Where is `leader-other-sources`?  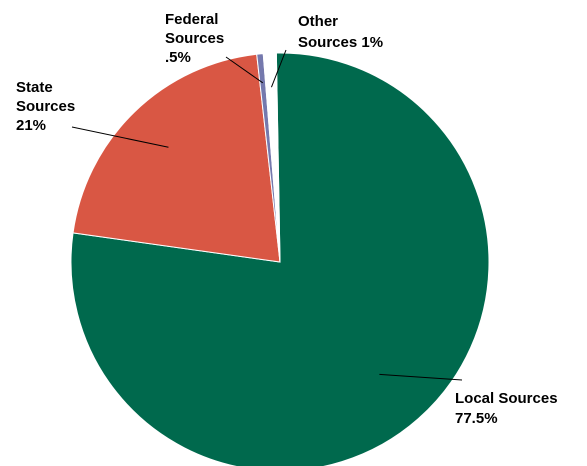
leader-other-sources is located at coordinates (278, 68).